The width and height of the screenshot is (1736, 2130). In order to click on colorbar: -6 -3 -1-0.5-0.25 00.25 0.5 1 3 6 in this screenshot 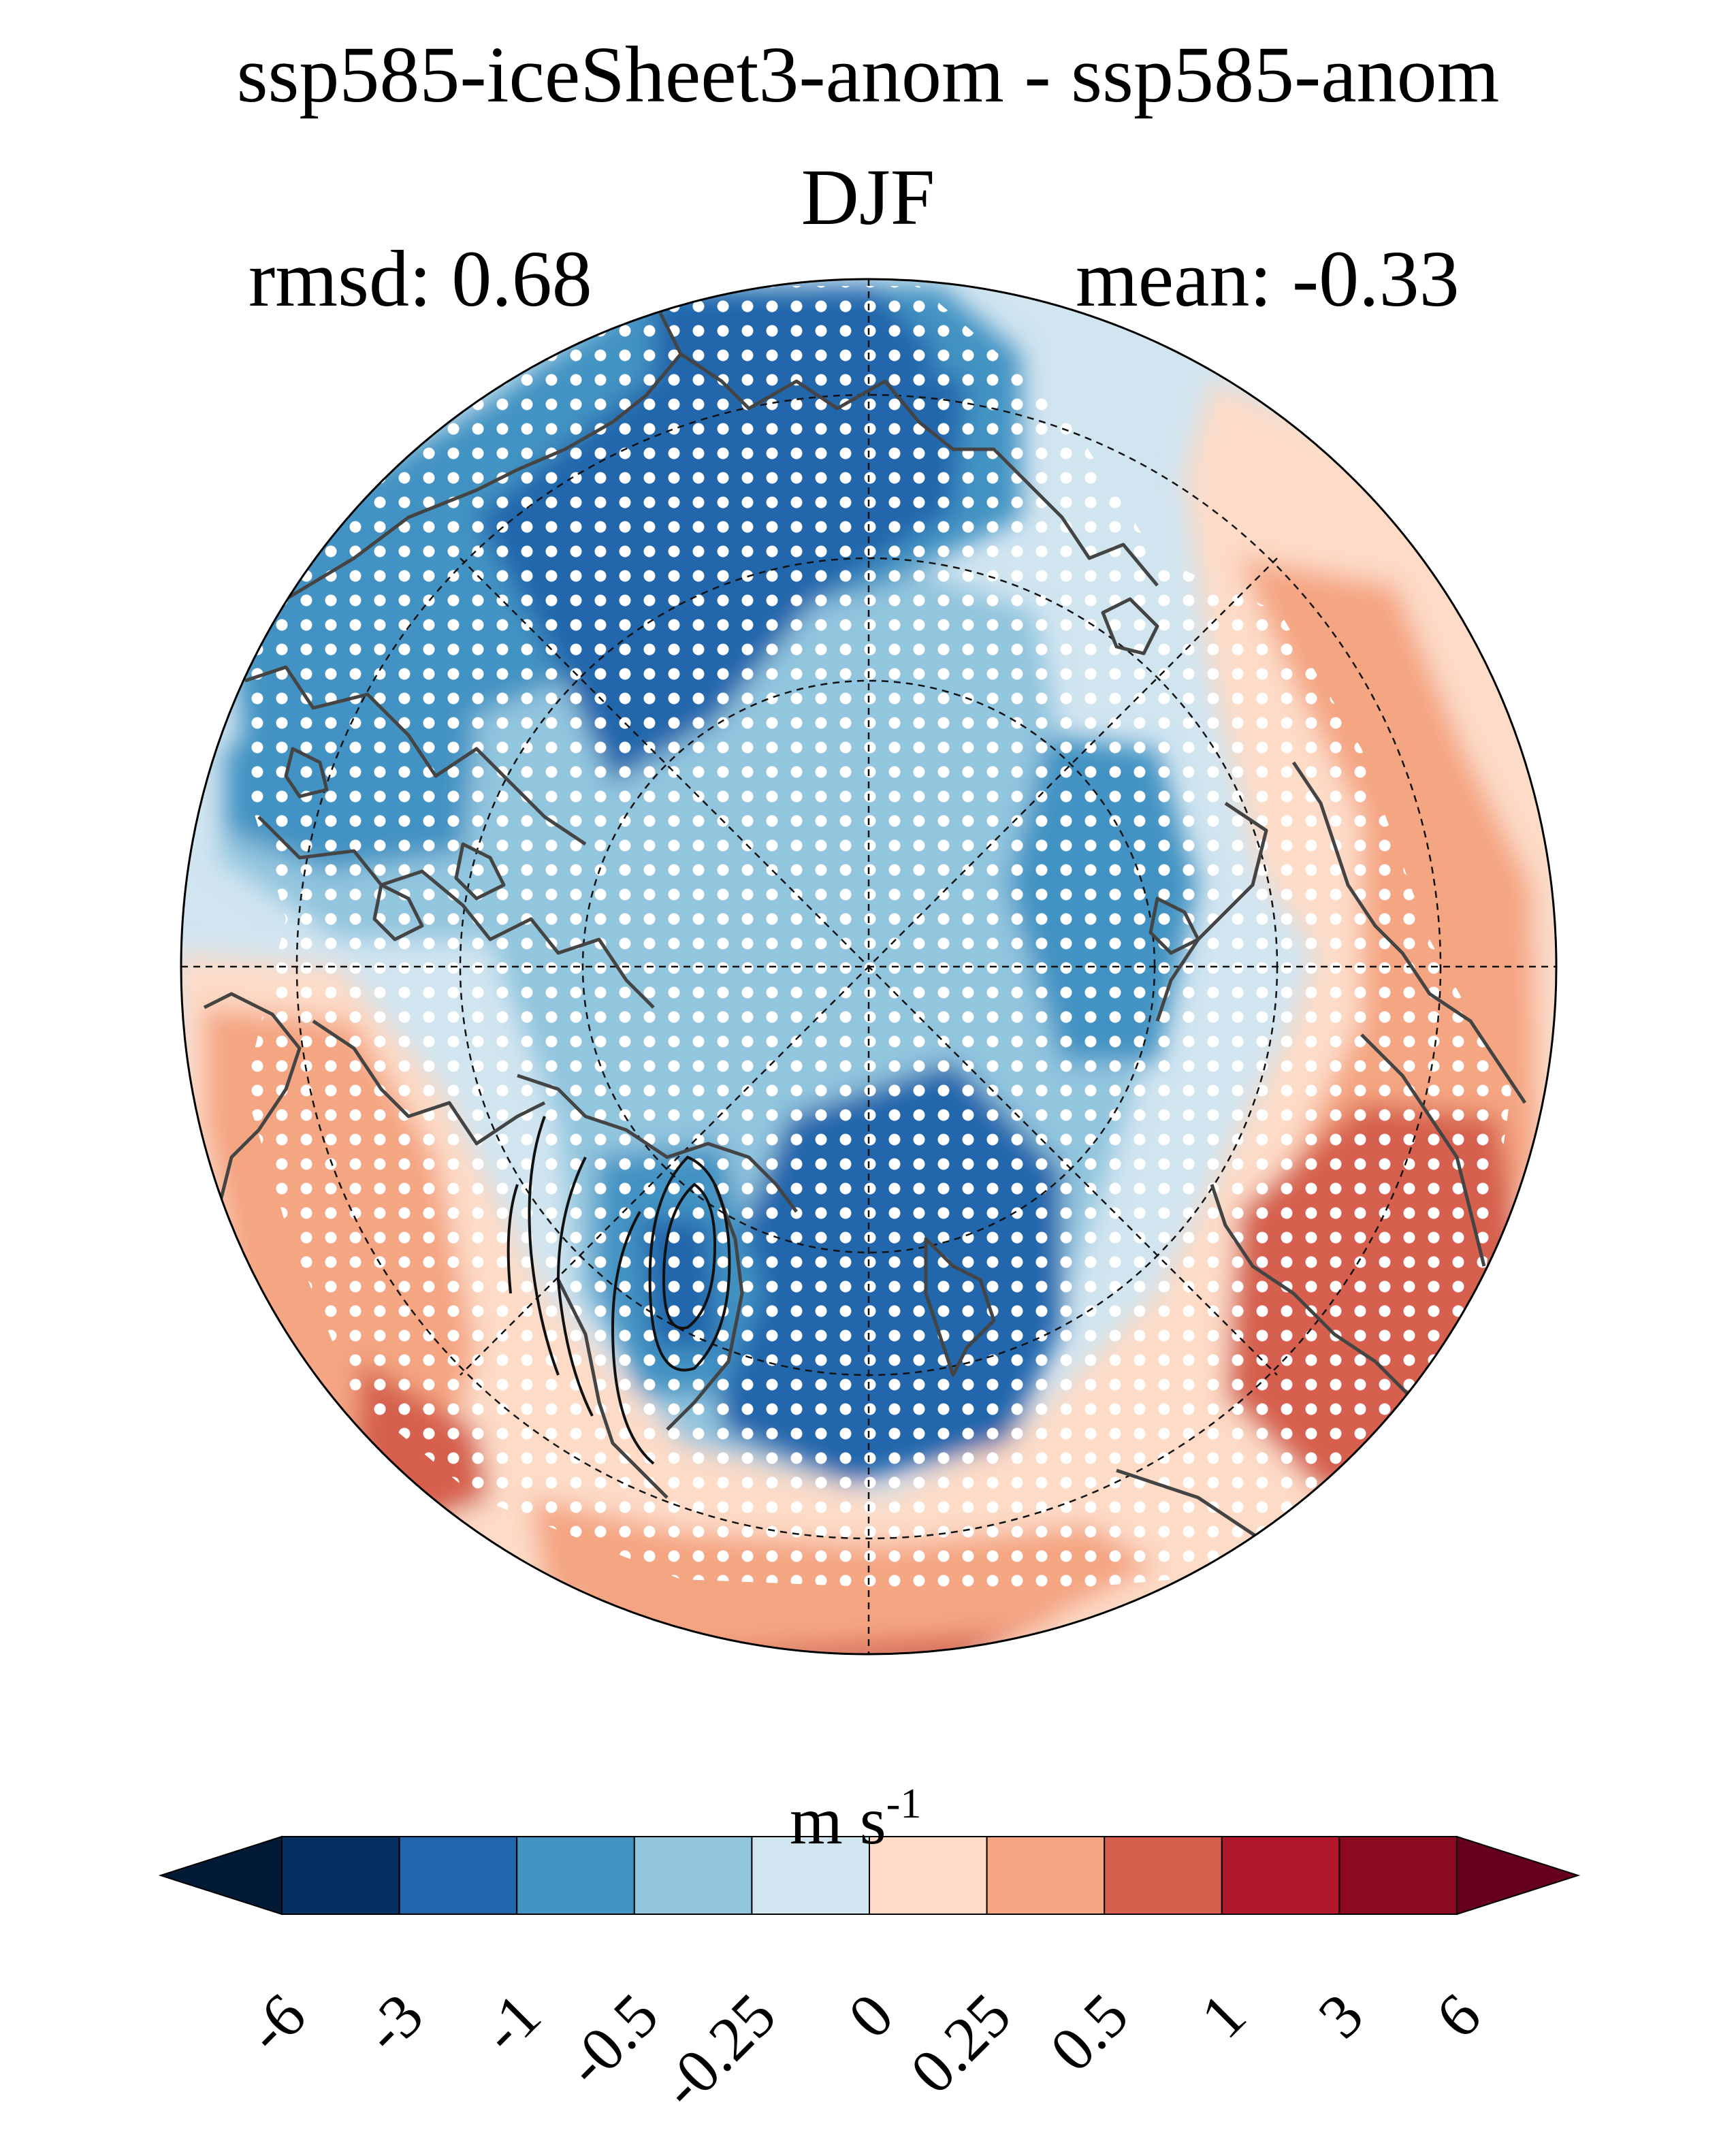, I will do `click(869, 1978)`.